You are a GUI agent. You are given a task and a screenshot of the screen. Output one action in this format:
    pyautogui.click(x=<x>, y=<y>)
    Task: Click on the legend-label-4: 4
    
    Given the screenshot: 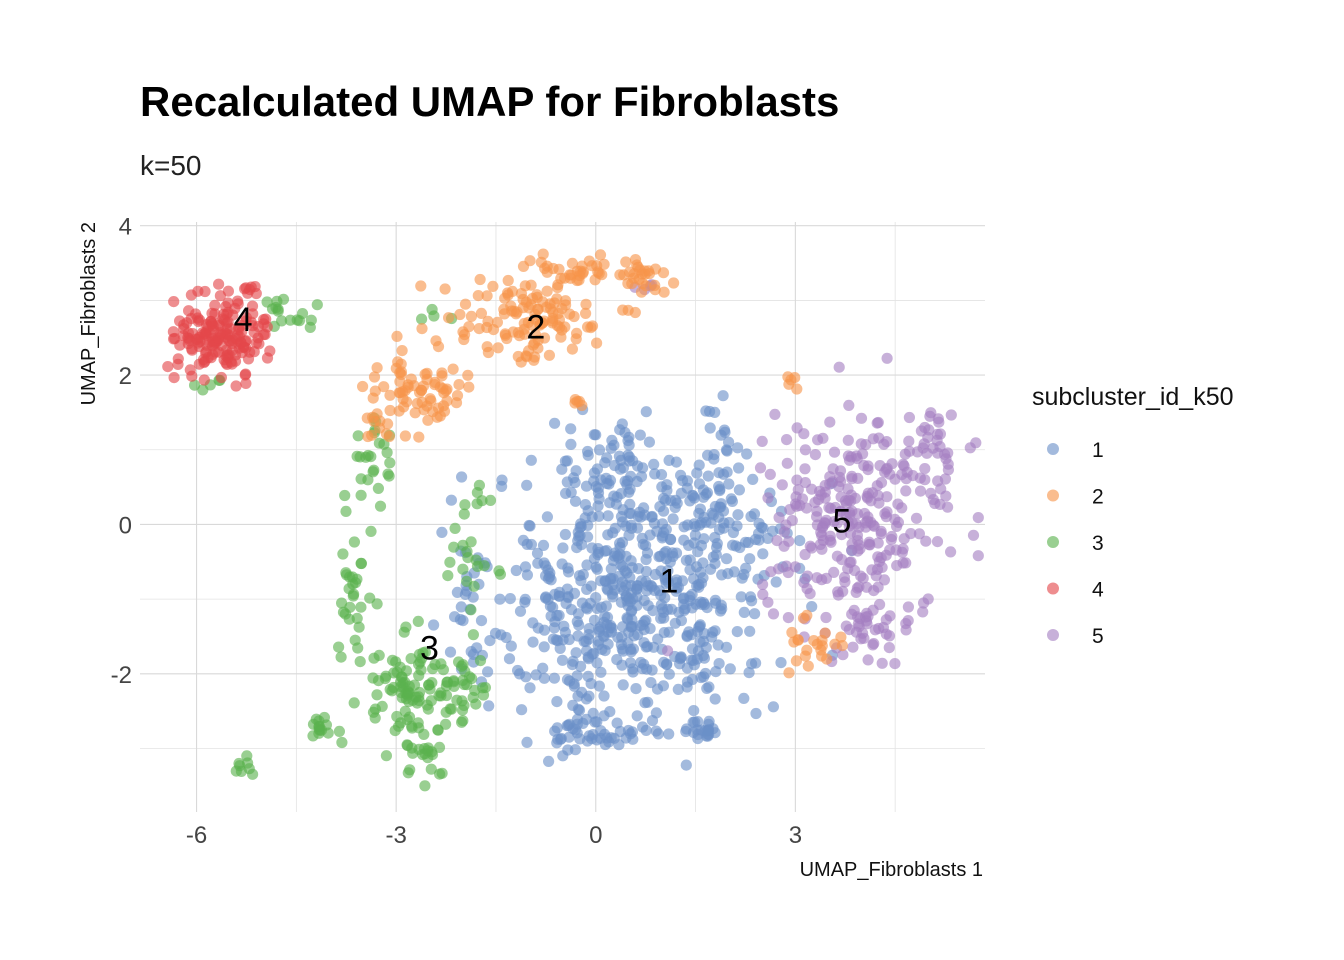 What is the action you would take?
    pyautogui.click(x=1098, y=590)
    